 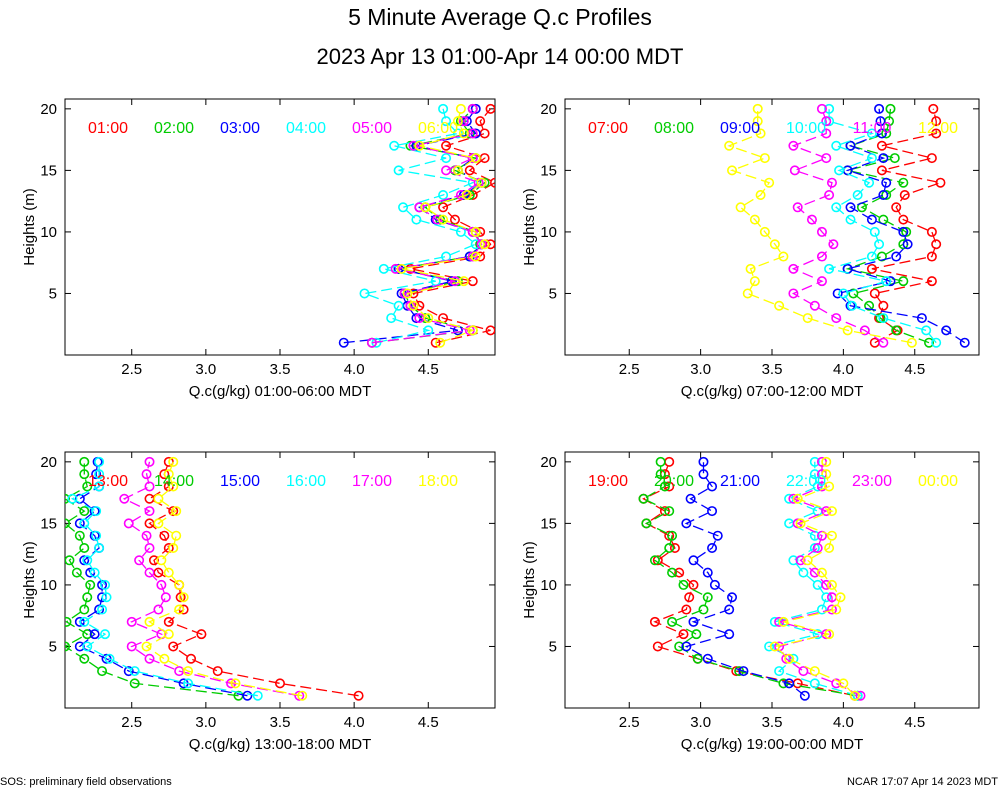 I want to click on legend-label: 12:00, so click(x=938, y=128).